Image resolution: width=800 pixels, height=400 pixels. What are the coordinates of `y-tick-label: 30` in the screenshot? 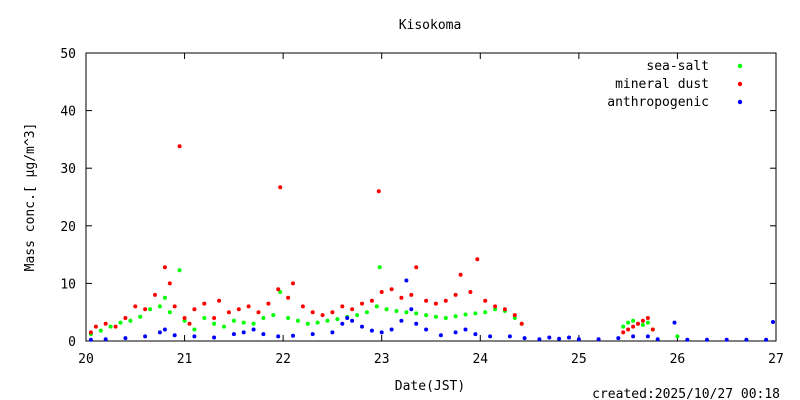 It's located at (68, 169).